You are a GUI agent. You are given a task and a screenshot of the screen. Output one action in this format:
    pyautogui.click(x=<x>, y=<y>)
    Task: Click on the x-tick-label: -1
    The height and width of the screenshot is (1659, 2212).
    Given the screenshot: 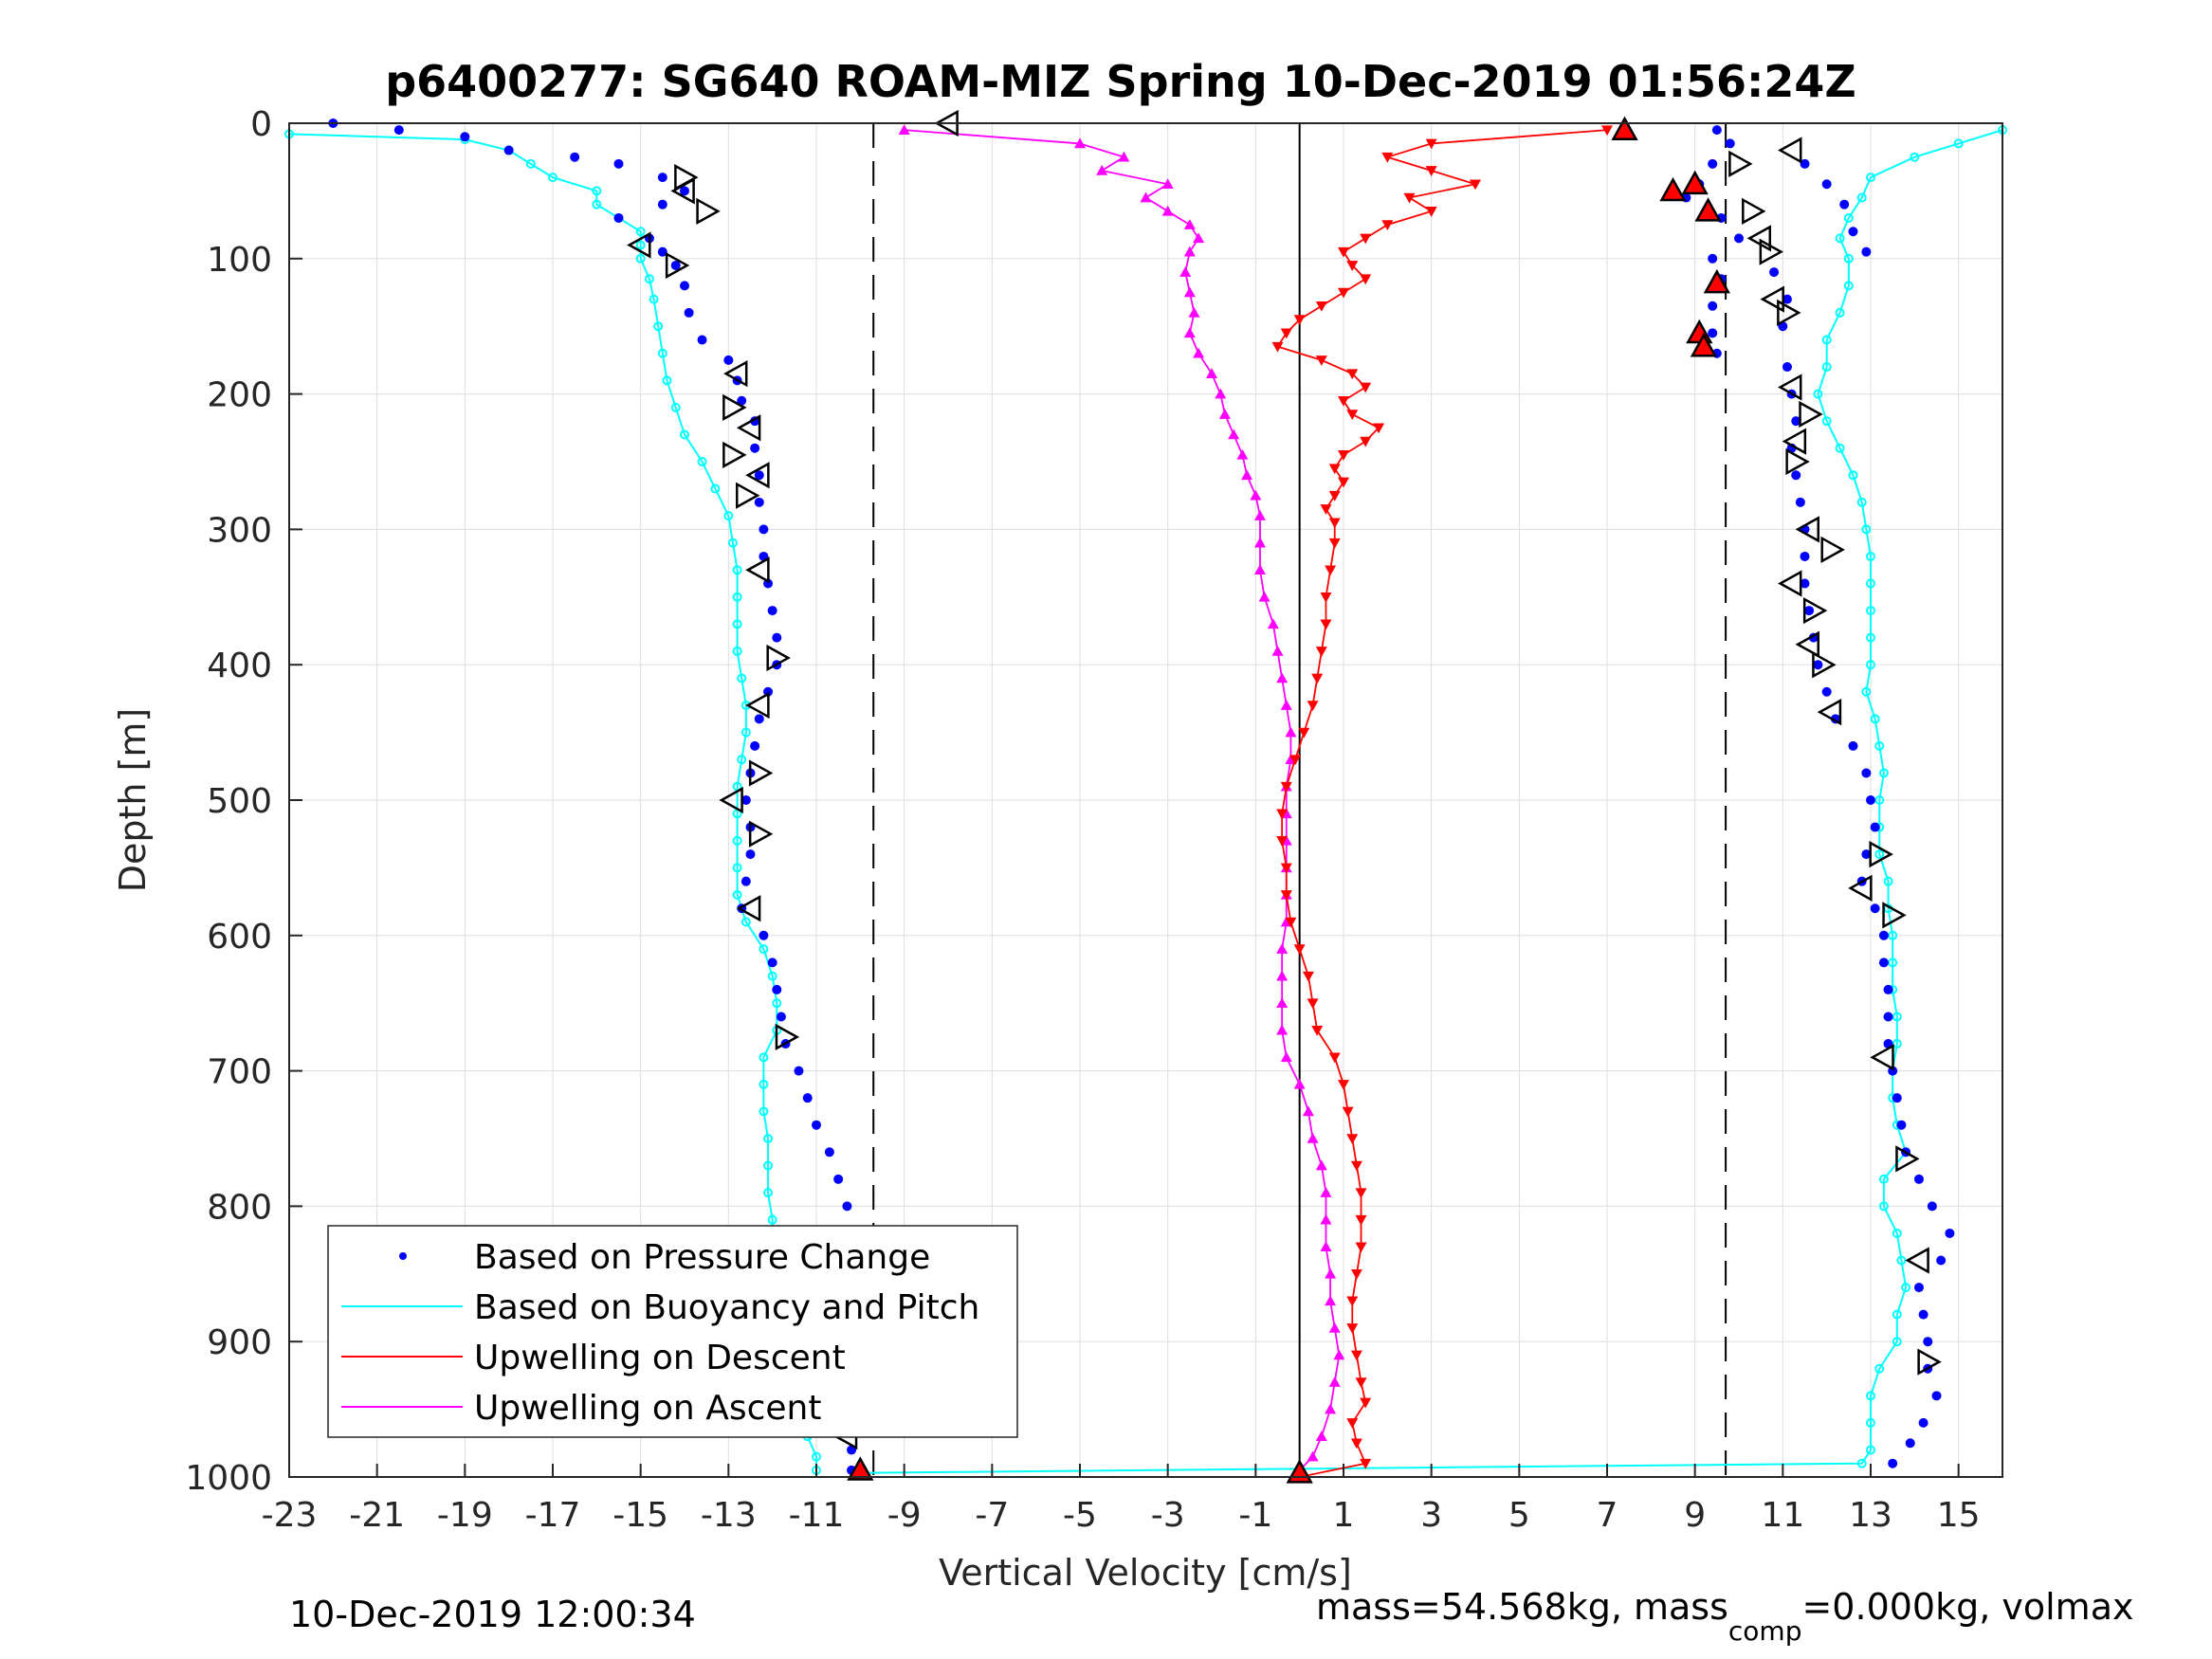 What is the action you would take?
    pyautogui.click(x=1255, y=1515)
    